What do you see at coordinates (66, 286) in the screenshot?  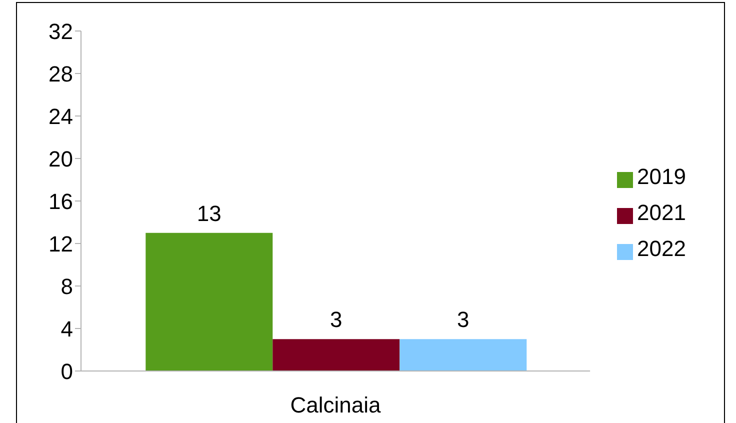 I see `y-tick-label: 8` at bounding box center [66, 286].